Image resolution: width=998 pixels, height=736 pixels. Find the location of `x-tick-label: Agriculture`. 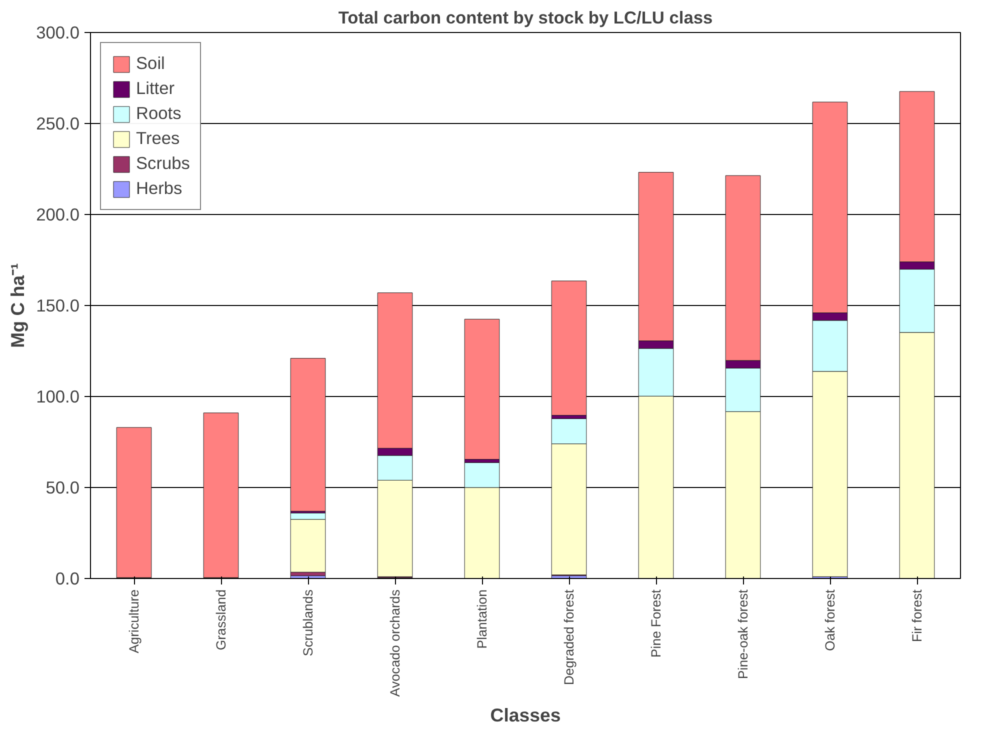

x-tick-label: Agriculture is located at coordinates (134, 621).